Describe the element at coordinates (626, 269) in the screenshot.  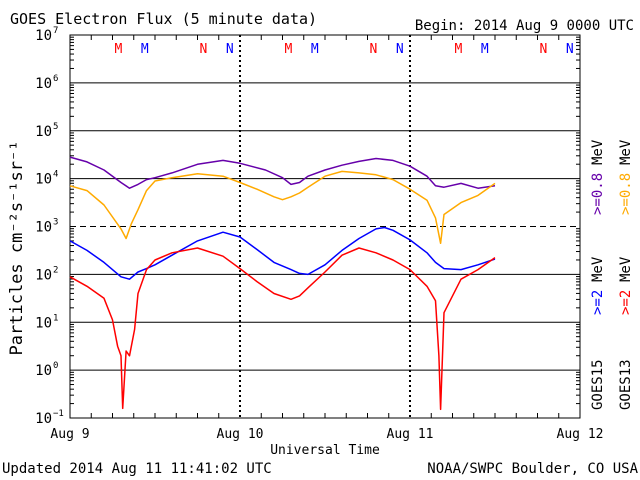
I see `legend-goes13-low-unit: MeV` at that location.